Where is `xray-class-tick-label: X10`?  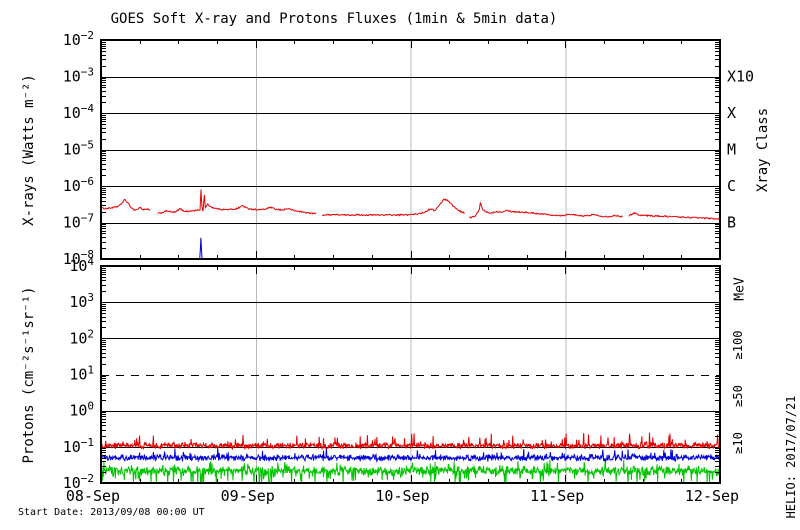
xray-class-tick-label: X10 is located at coordinates (740, 77).